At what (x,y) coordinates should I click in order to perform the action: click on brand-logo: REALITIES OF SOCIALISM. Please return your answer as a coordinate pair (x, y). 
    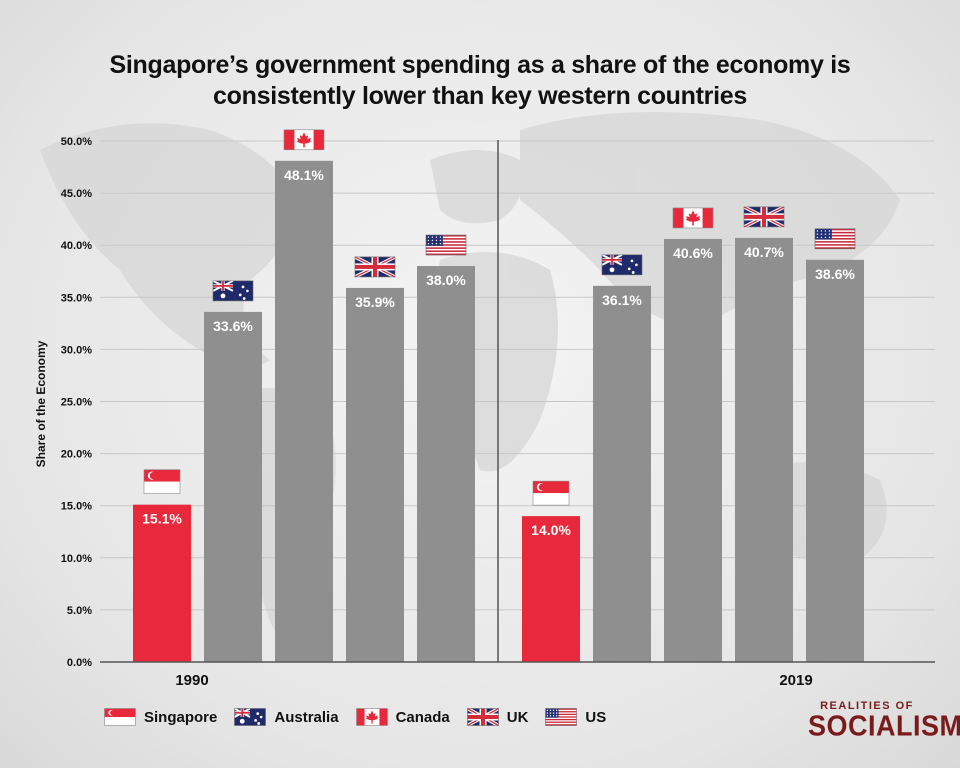
    Looking at the image, I should click on (884, 721).